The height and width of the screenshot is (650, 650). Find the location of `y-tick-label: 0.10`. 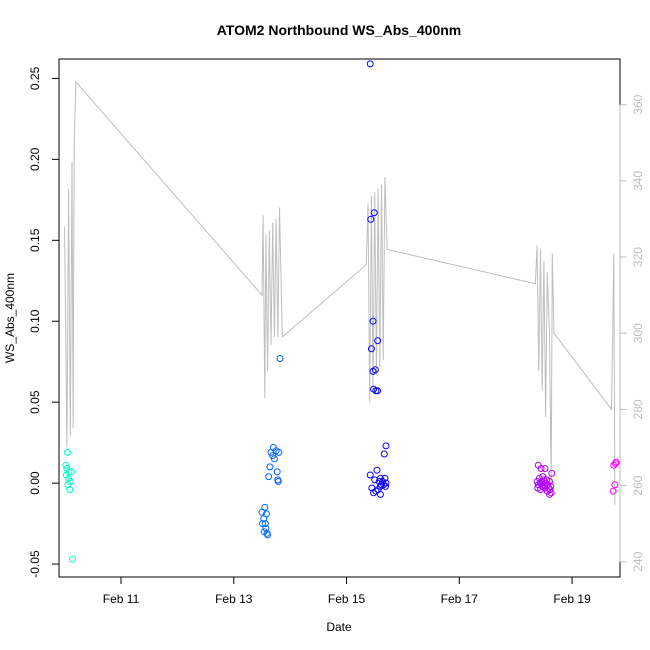

y-tick-label: 0.10 is located at coordinates (35, 321).